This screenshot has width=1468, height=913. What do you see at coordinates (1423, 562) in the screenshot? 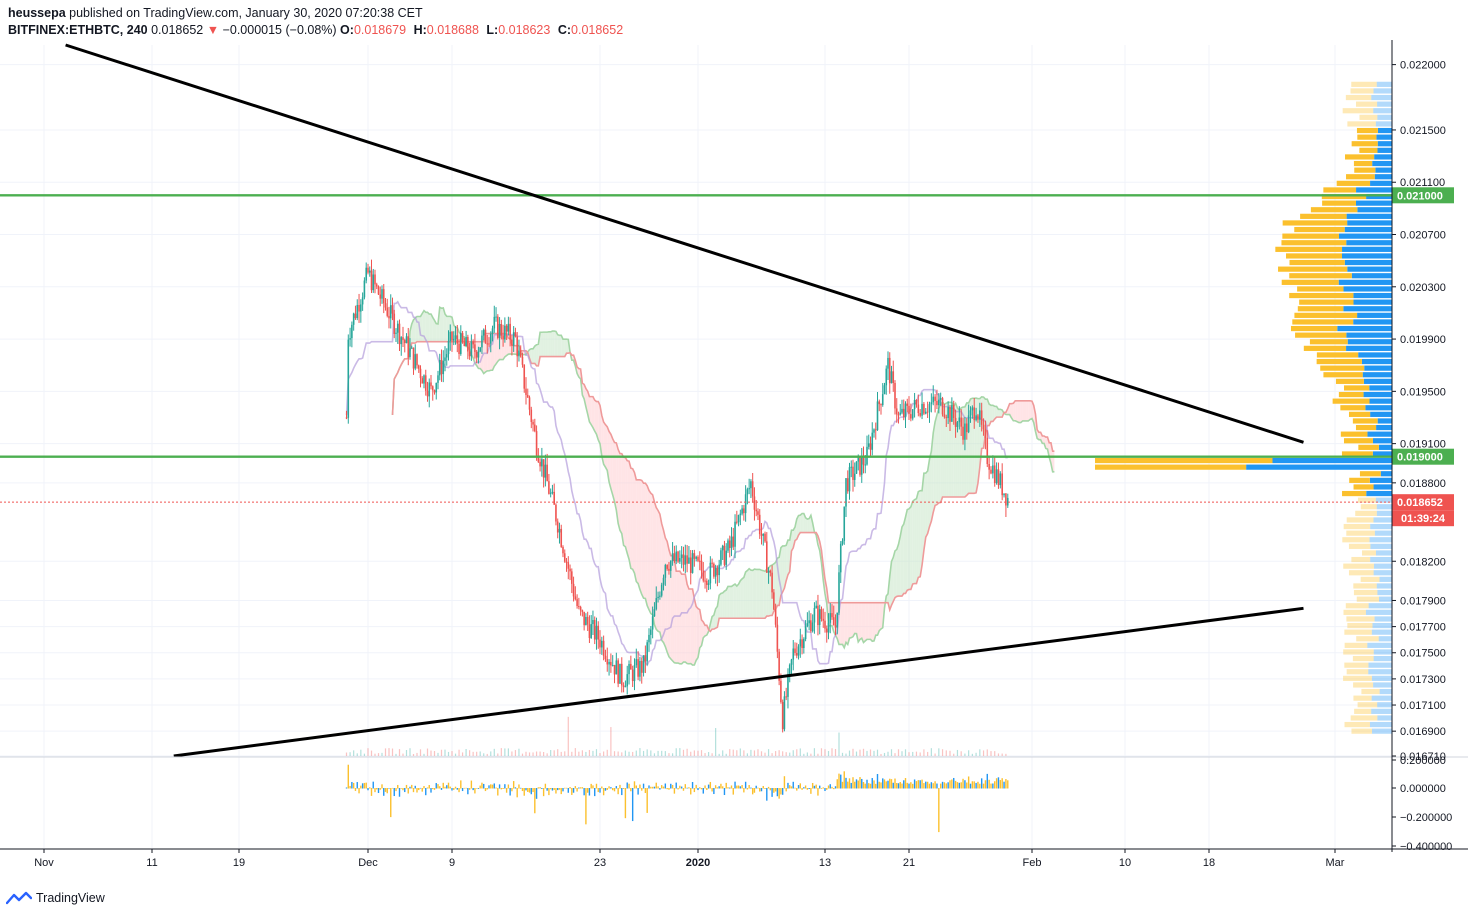
I see `price-tick-label: 0.018200` at bounding box center [1423, 562].